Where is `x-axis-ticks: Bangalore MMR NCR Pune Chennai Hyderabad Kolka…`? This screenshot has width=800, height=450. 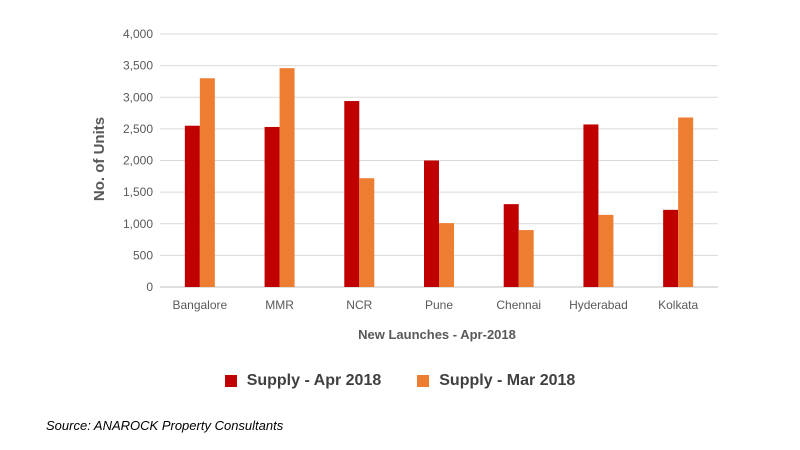
x-axis-ticks: Bangalore MMR NCR Pune Chennai Hyderabad Kolka… is located at coordinates (435, 305).